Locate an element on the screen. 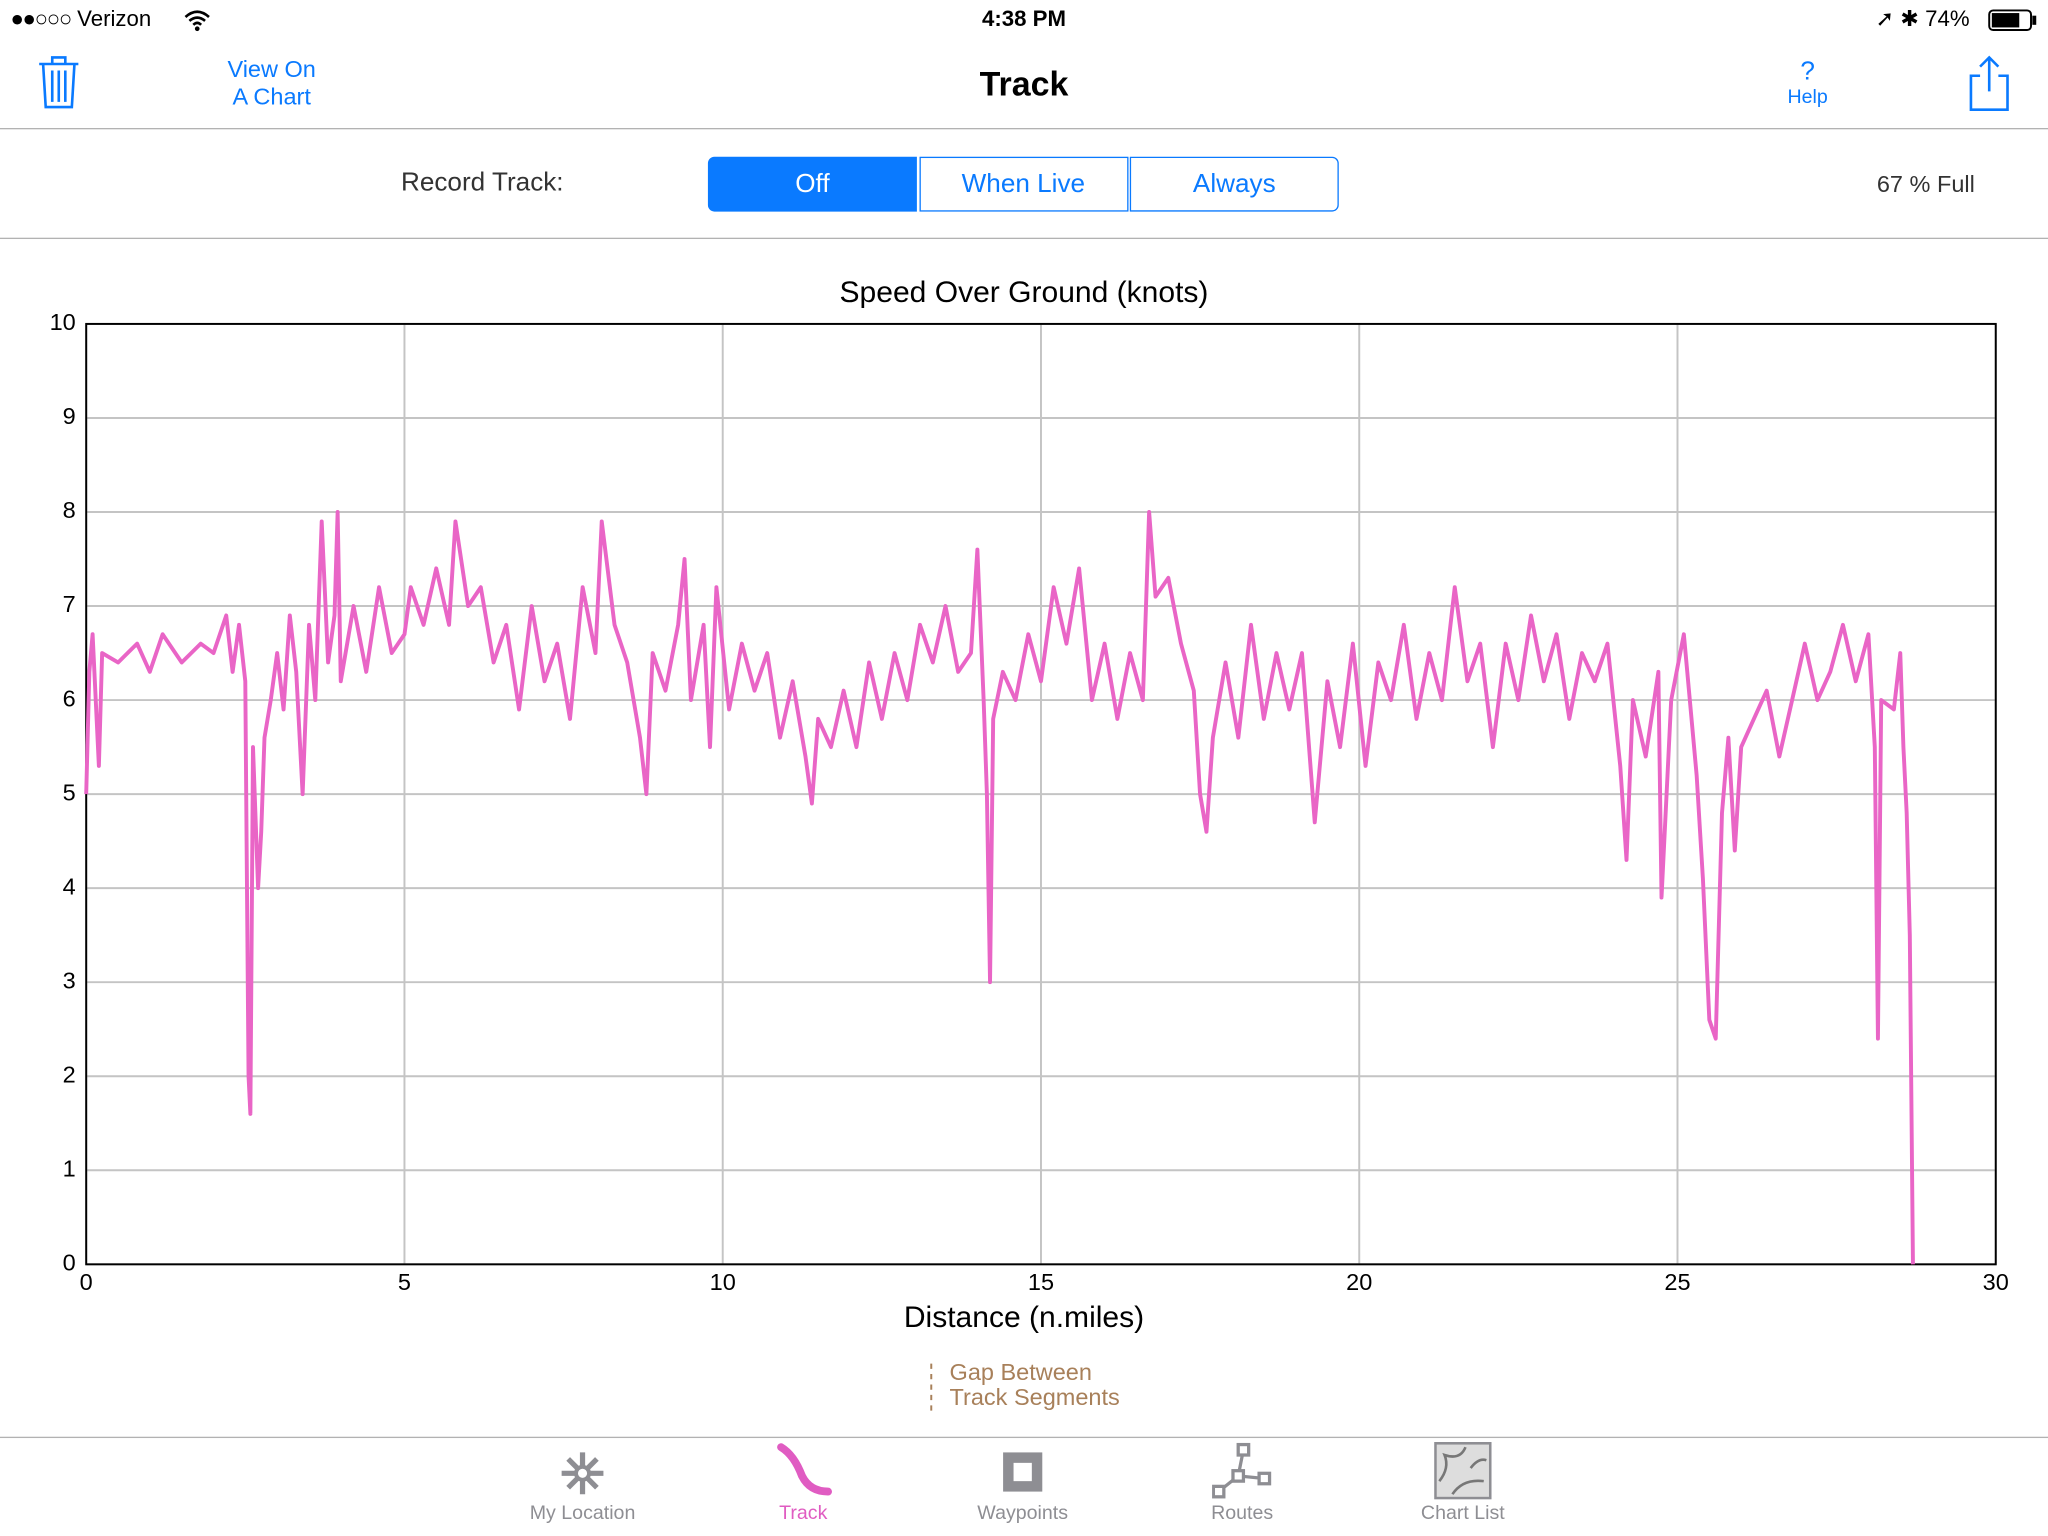 Image resolution: width=2048 pixels, height=1536 pixels. y-tick-label: 4 is located at coordinates (69, 886).